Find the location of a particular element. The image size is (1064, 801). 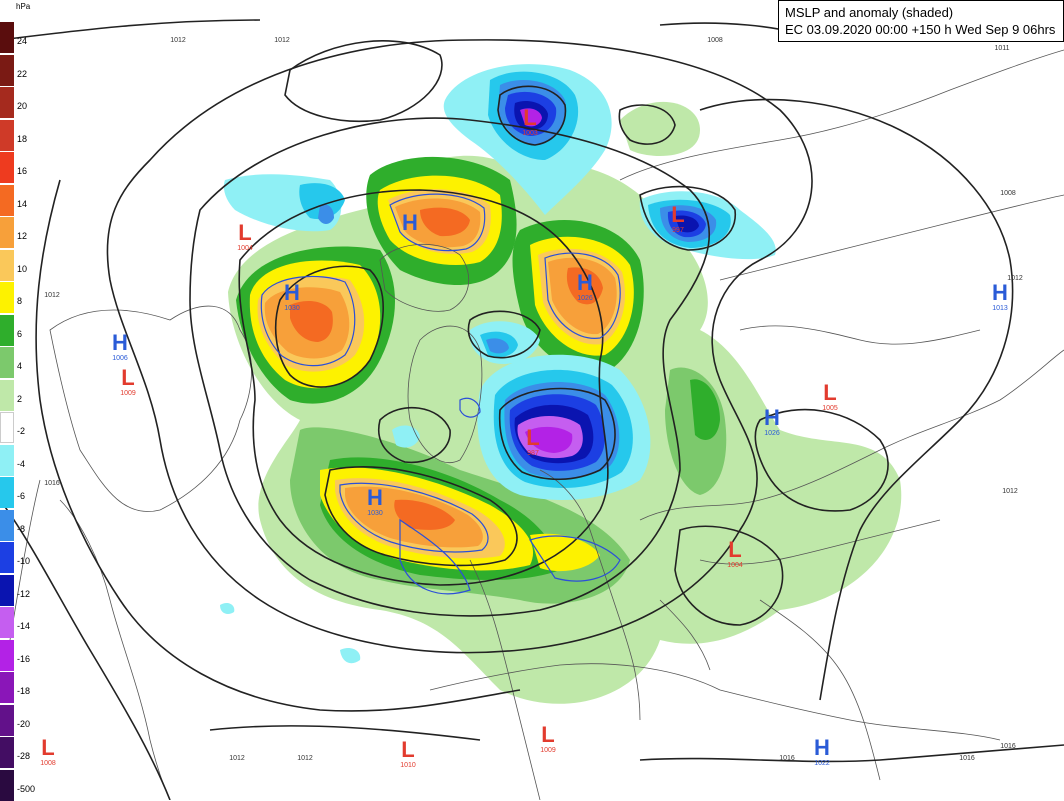

legend-label: 14 is located at coordinates (22, 203).